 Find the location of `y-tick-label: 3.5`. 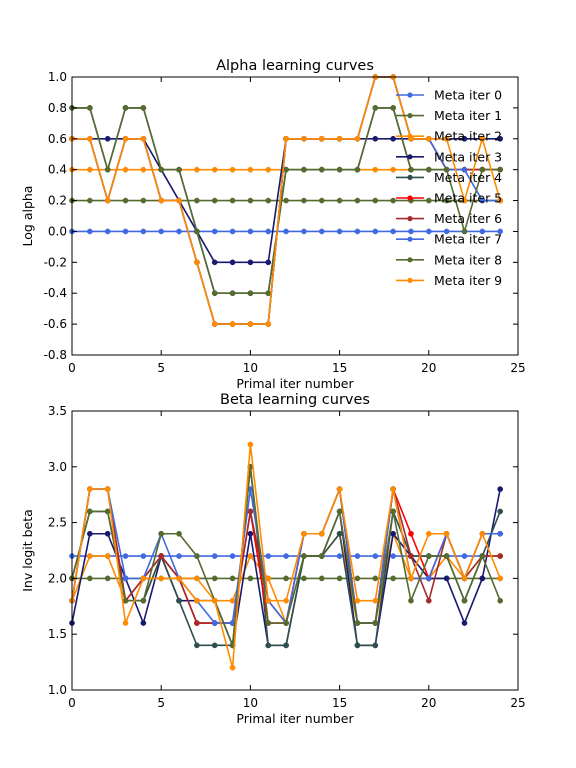

y-tick-label: 3.5 is located at coordinates (57, 411).